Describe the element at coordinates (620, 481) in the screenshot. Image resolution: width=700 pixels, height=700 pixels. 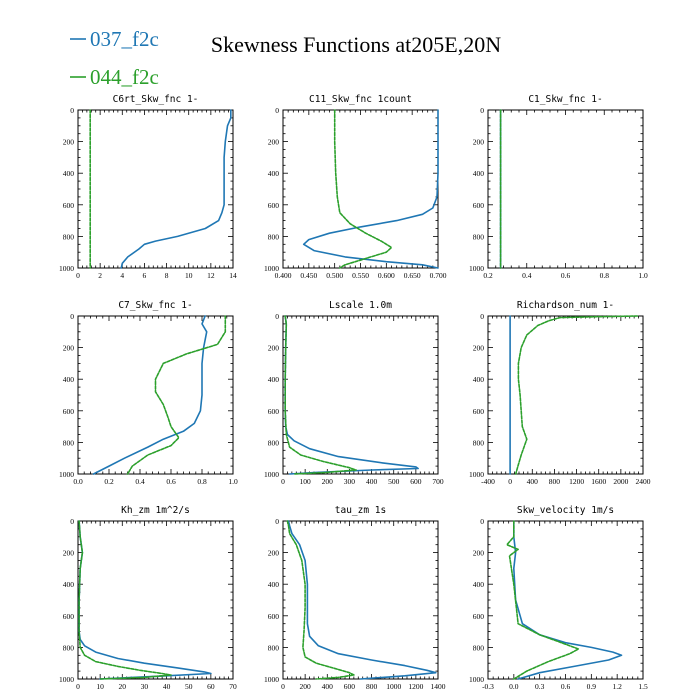
I see `x-tick-label: 2000` at that location.